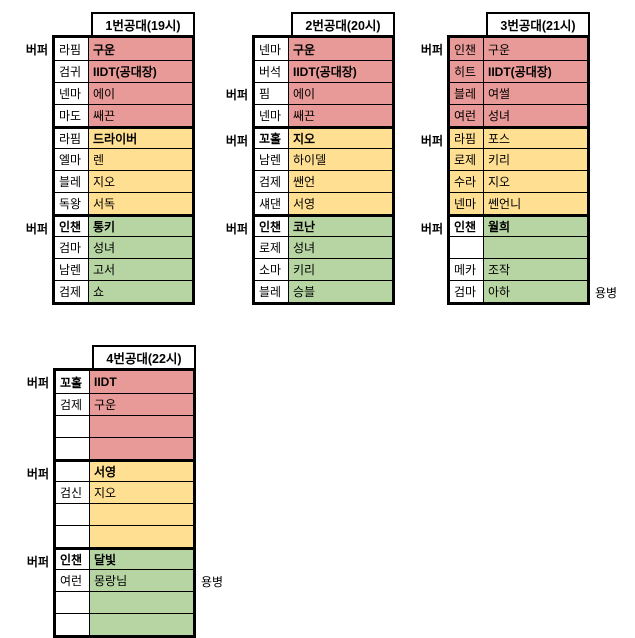 Image resolution: width=635 pixels, height=638 pixels. Describe the element at coordinates (535, 203) in the screenshot. I see `nickname-cell: 쎈언니` at that location.